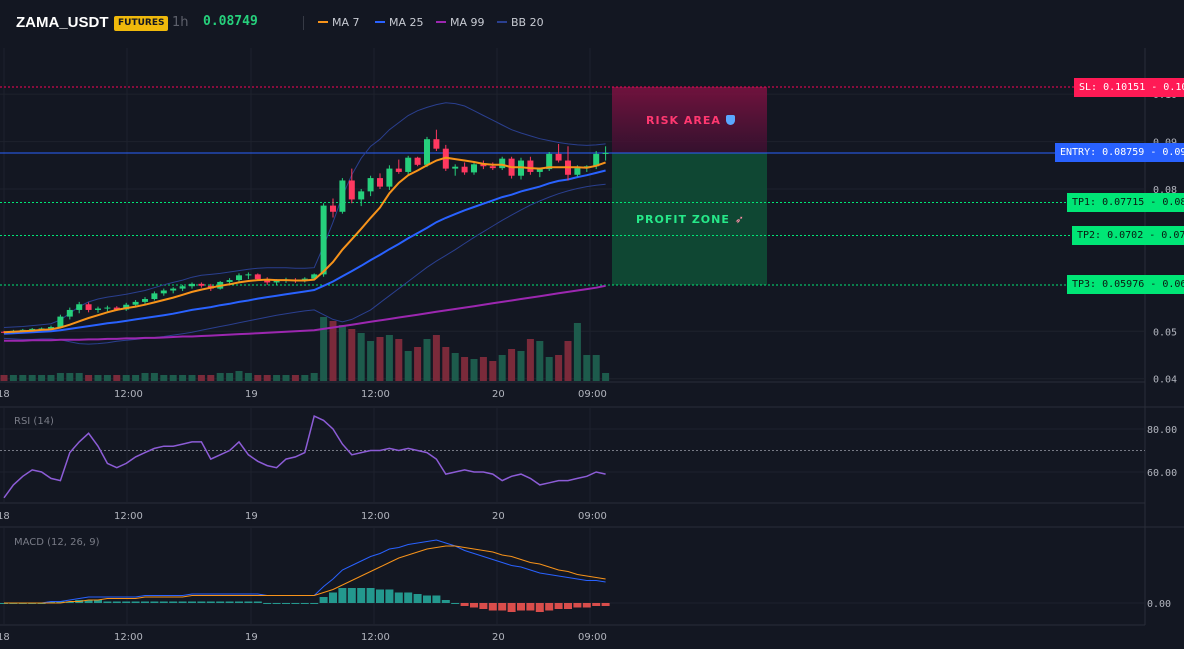 This screenshot has width=1184, height=649. Describe the element at coordinates (1159, 604) in the screenshot. I see `macd-tick-label: 0.00` at that location.